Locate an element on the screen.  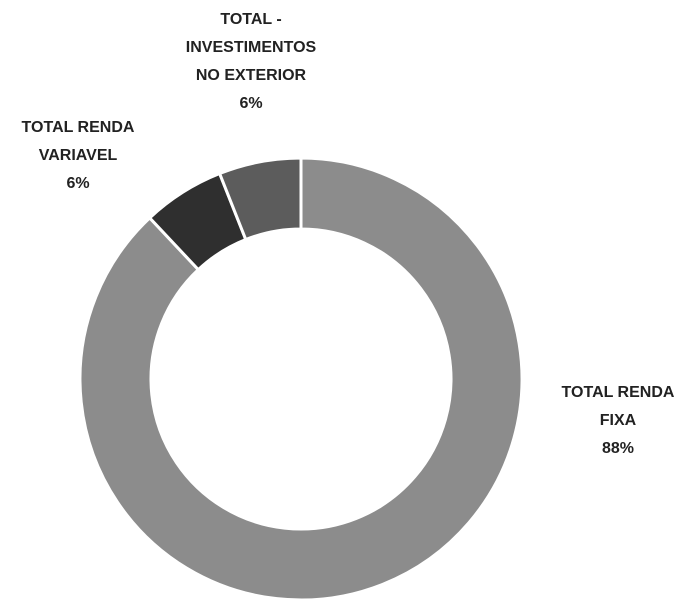
value-label: 88% is located at coordinates (618, 448).